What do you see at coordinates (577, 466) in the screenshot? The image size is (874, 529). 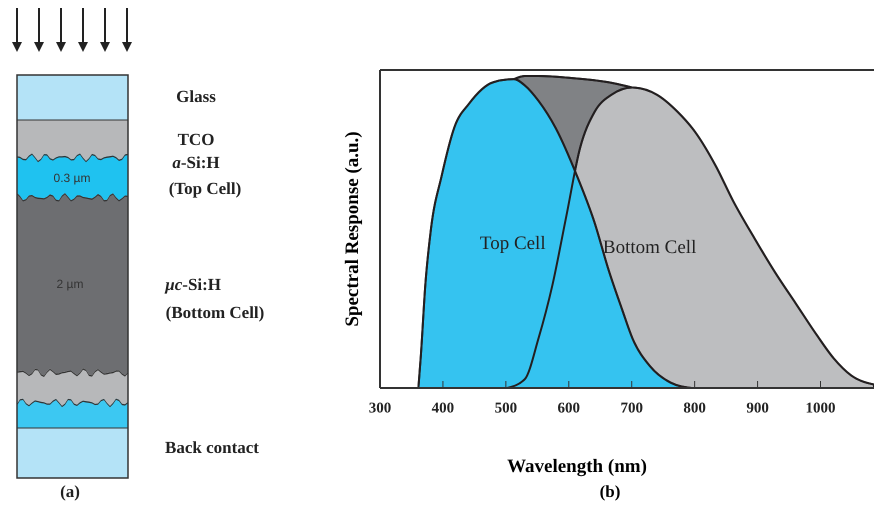 I see `x-axis-title: Wavelength (nm)` at bounding box center [577, 466].